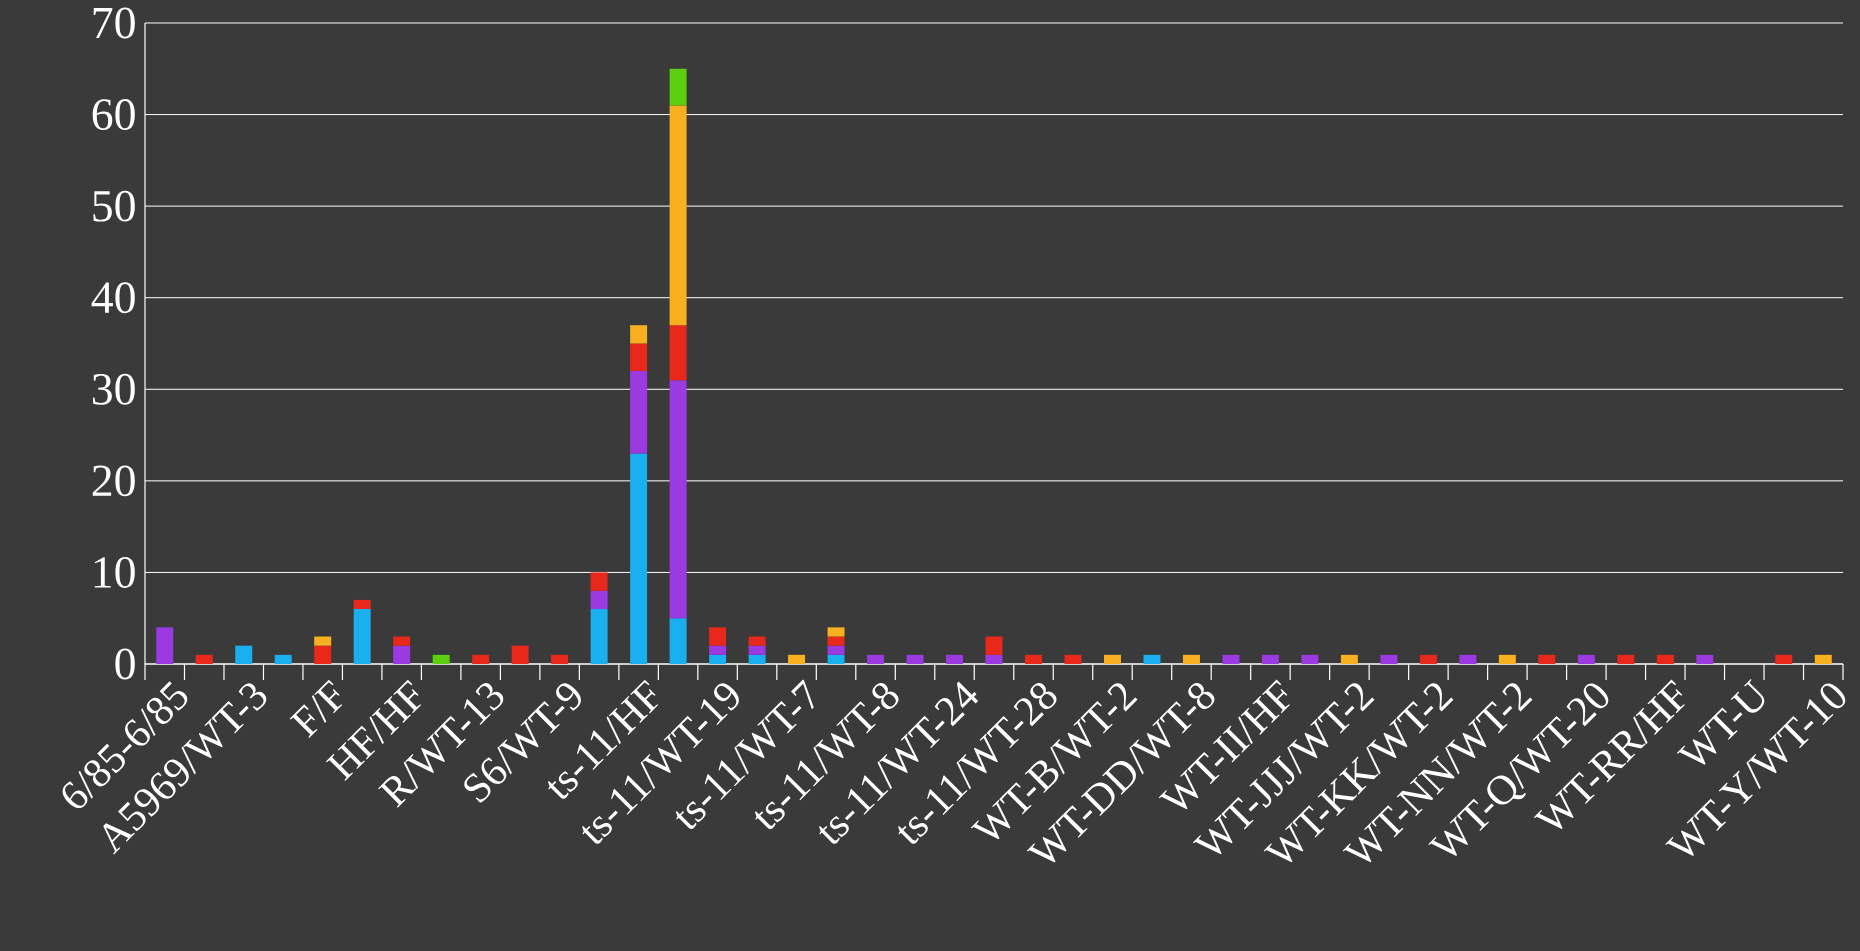  Describe the element at coordinates (113, 115) in the screenshot. I see `y-tick-label: 60` at that location.